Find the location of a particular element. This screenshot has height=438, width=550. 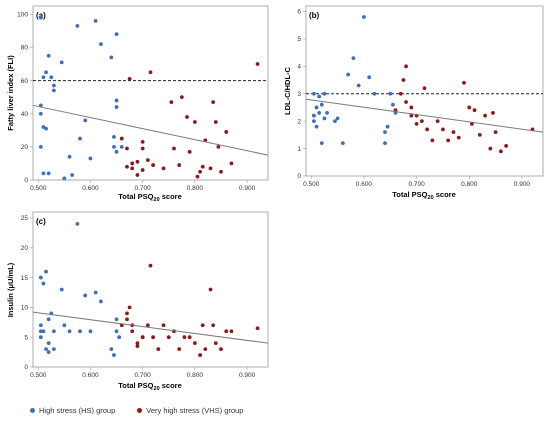

y-axis-label: LDL-C/HDL-C is located at coordinates (287, 90).